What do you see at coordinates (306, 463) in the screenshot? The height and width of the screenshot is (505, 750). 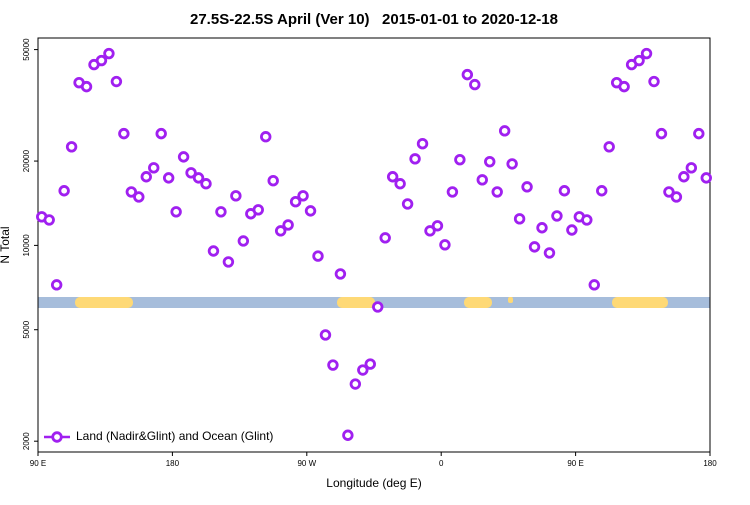 I see `x-tick-label: 90 W` at bounding box center [306, 463].